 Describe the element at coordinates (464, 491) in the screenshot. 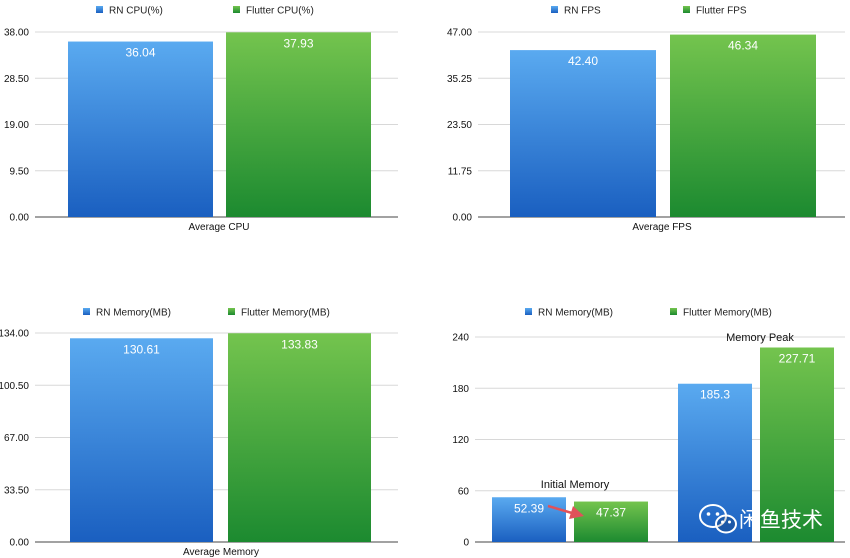

I see `y-tick-label: 60` at that location.